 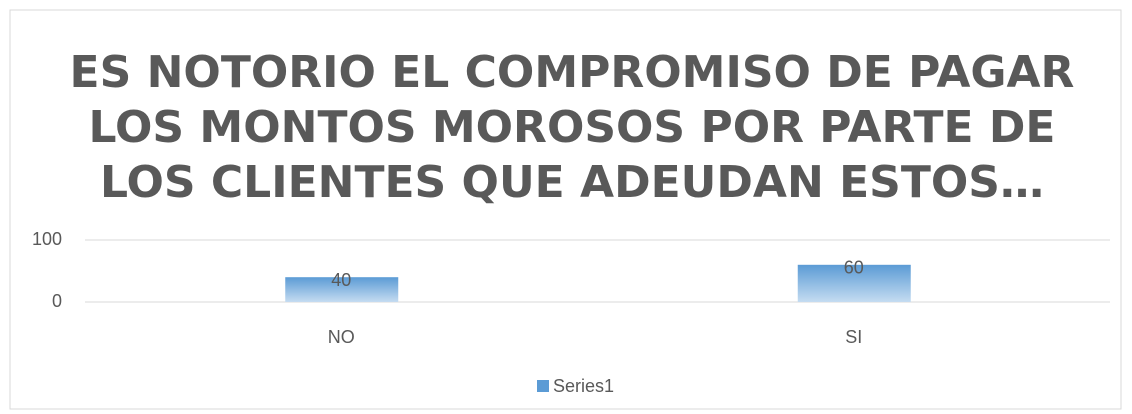 What do you see at coordinates (854, 268) in the screenshot?
I see `data-label: 60` at bounding box center [854, 268].